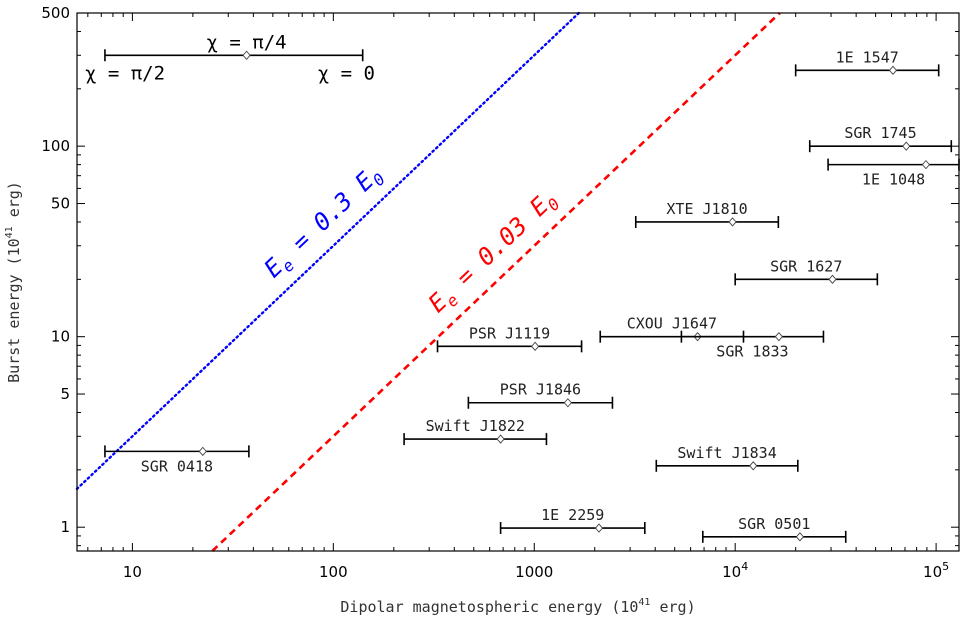  I want to click on data-point: SGR 0418, so click(177, 460).